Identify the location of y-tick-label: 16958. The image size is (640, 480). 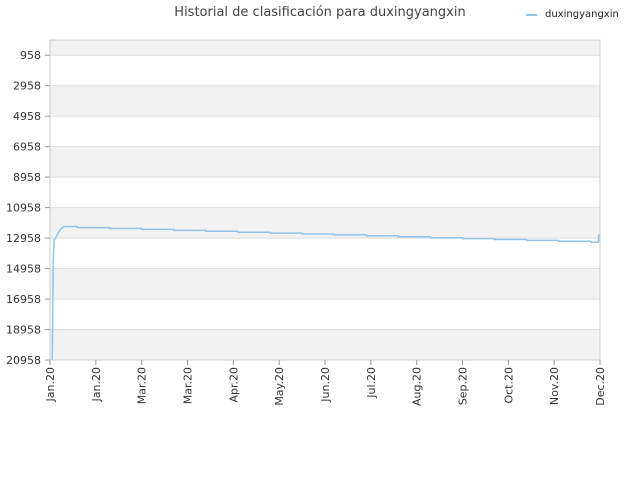
(23, 299).